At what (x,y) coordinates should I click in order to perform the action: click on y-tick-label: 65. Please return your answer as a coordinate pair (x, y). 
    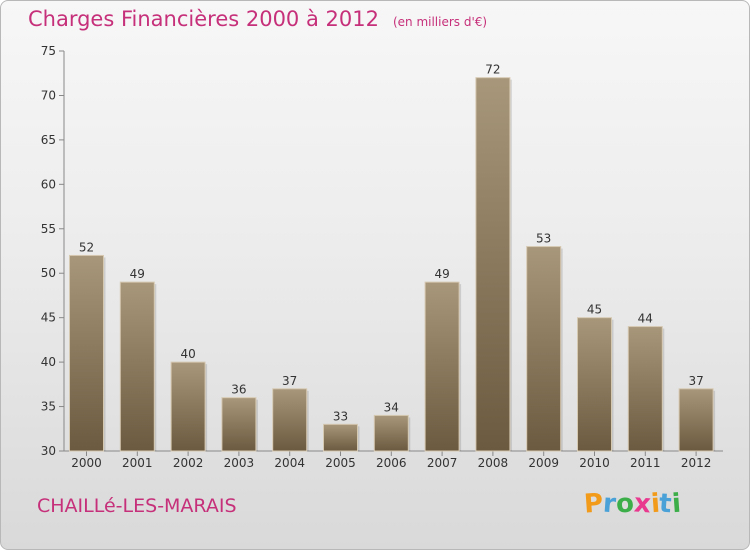
    Looking at the image, I should click on (48, 140).